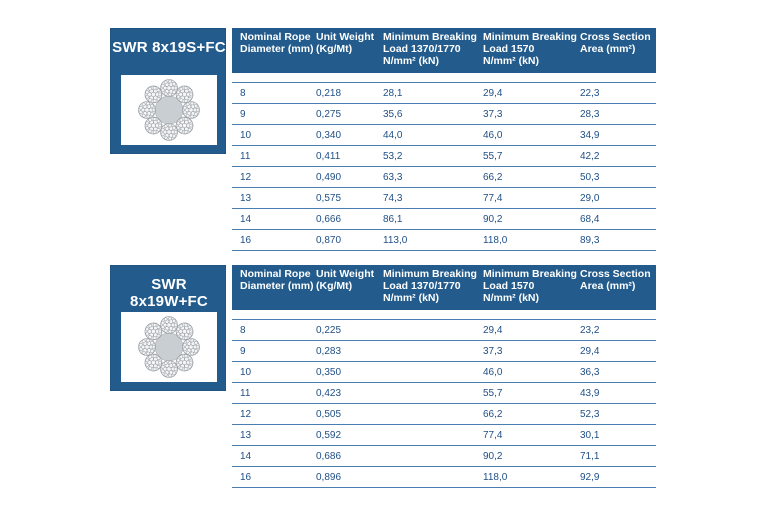 The height and width of the screenshot is (512, 768). What do you see at coordinates (329, 372) in the screenshot?
I see `table-cell: 0,350` at bounding box center [329, 372].